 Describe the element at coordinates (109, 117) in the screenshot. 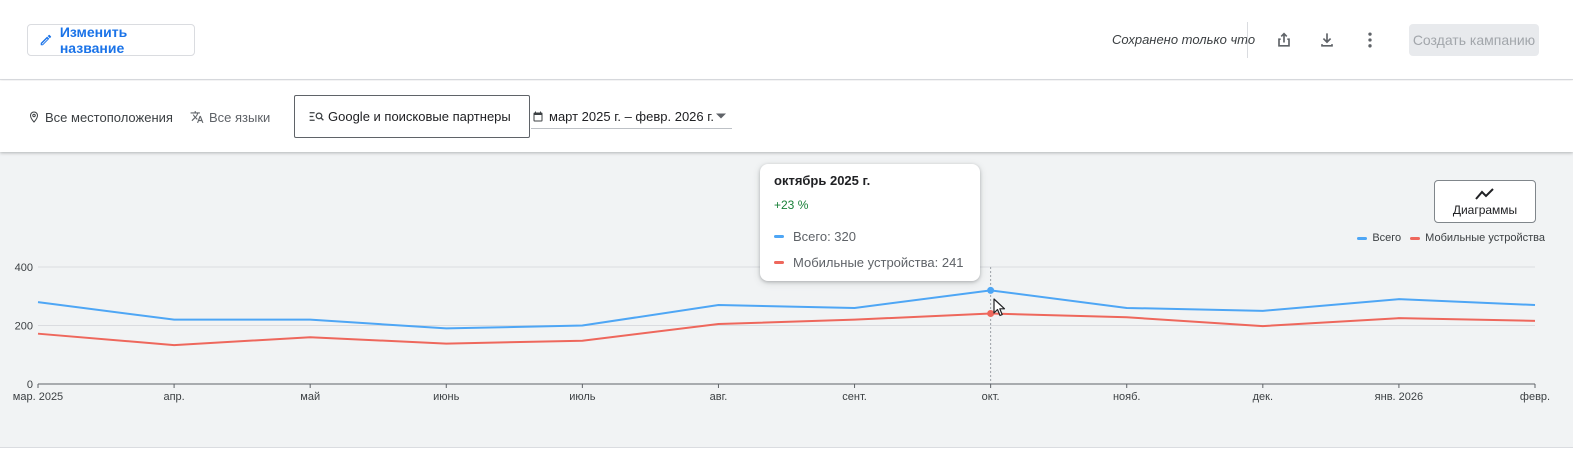

I see `location-filter-label: Все местоположения` at that location.